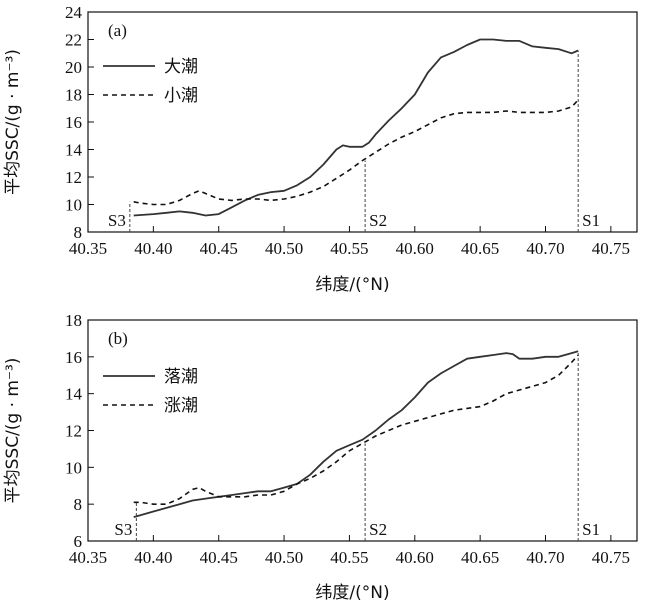 The height and width of the screenshot is (603, 650). What do you see at coordinates (73, 67) in the screenshot?
I see `y-tick-label: 20` at bounding box center [73, 67].